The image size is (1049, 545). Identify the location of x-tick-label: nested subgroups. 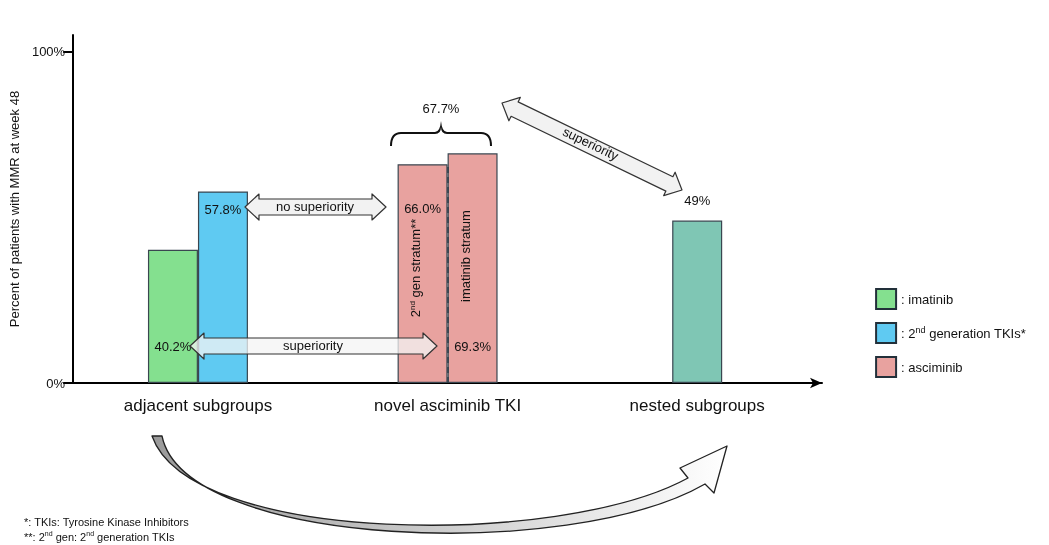
(697, 405).